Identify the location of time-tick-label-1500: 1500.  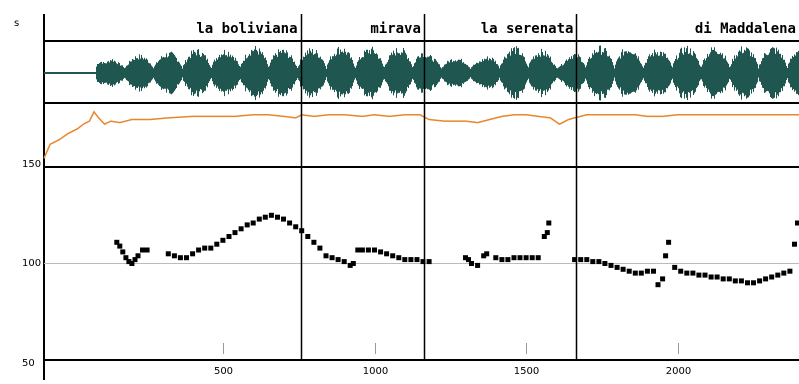
(526, 371).